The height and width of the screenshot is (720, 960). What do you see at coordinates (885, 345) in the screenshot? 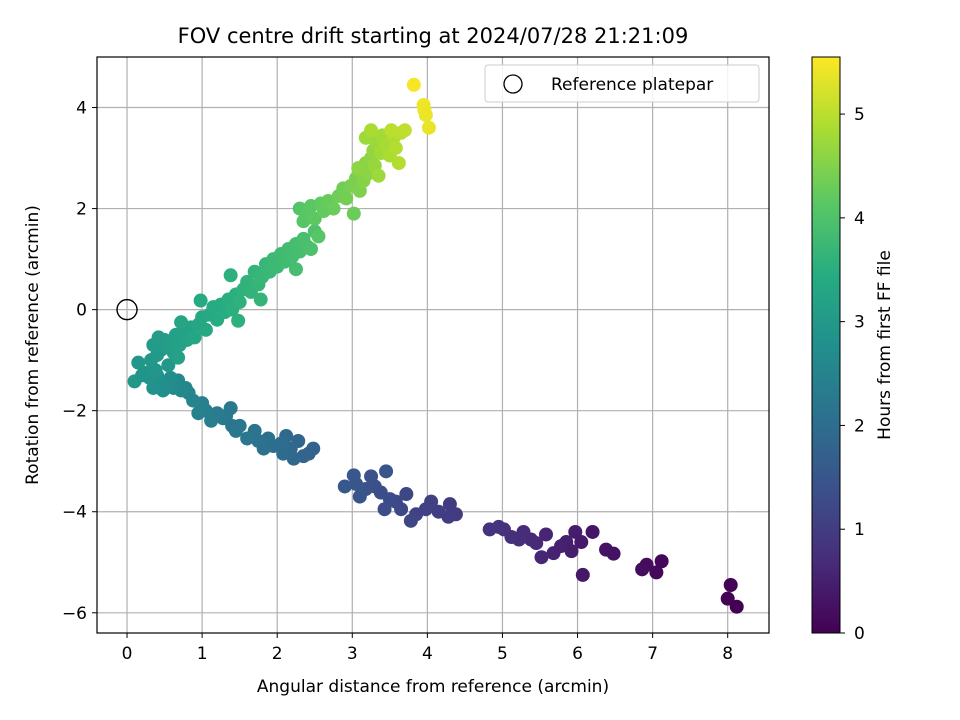
I see `colorbar-label: Hours from first FF file` at bounding box center [885, 345].